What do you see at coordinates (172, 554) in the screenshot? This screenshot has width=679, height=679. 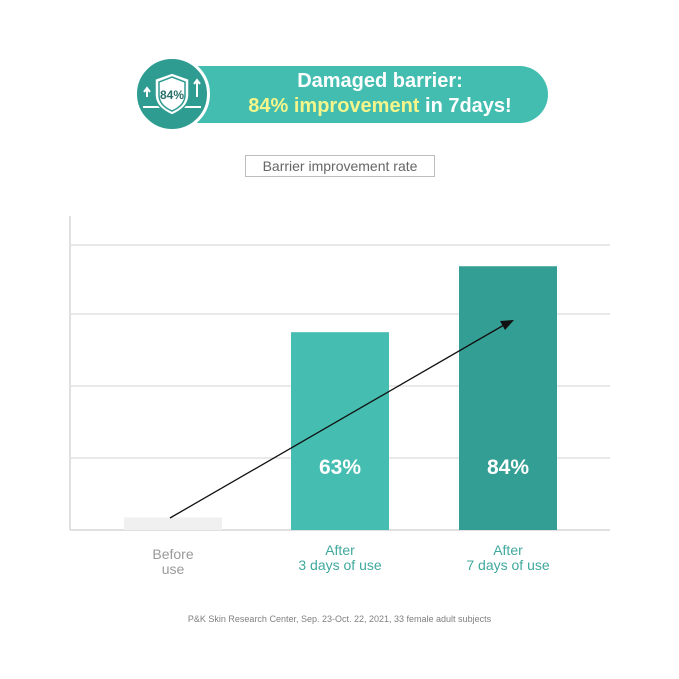 I see `category-label: Before` at bounding box center [172, 554].